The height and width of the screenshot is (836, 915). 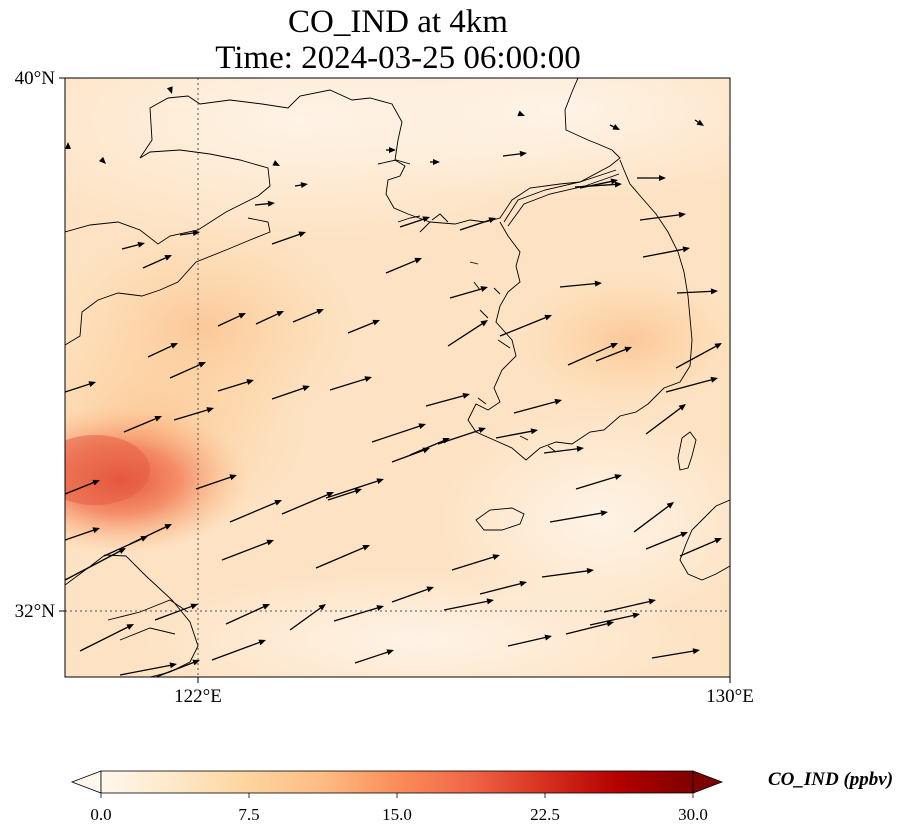 What do you see at coordinates (132, 615) in the screenshot?
I see `yangtze-coastline` at bounding box center [132, 615].